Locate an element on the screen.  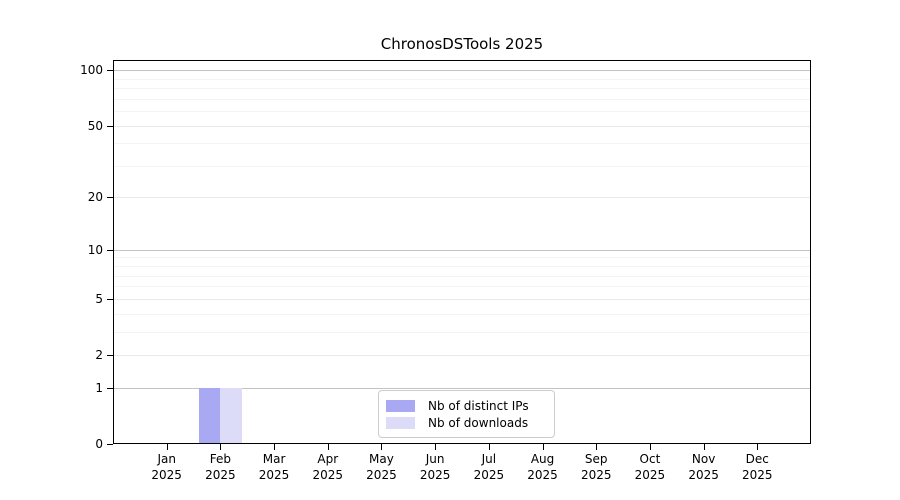
legend-item: Nb of downloads is located at coordinates (466, 422).